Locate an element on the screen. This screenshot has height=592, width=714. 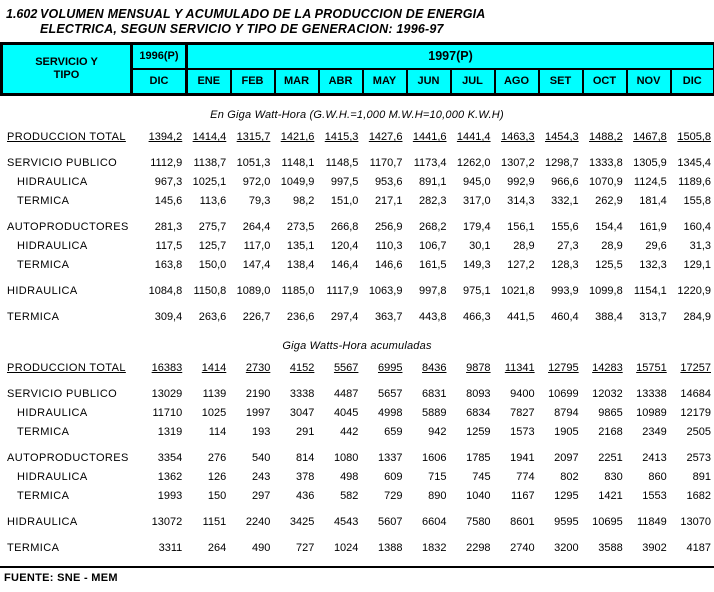
value-cell: 236,6 is located at coordinates (300, 317).